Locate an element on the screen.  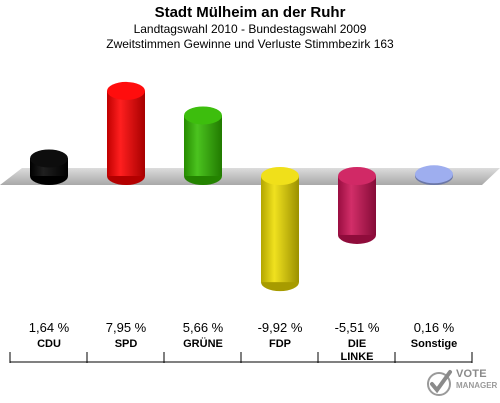
bar-cdu-top is located at coordinates (49, 158).